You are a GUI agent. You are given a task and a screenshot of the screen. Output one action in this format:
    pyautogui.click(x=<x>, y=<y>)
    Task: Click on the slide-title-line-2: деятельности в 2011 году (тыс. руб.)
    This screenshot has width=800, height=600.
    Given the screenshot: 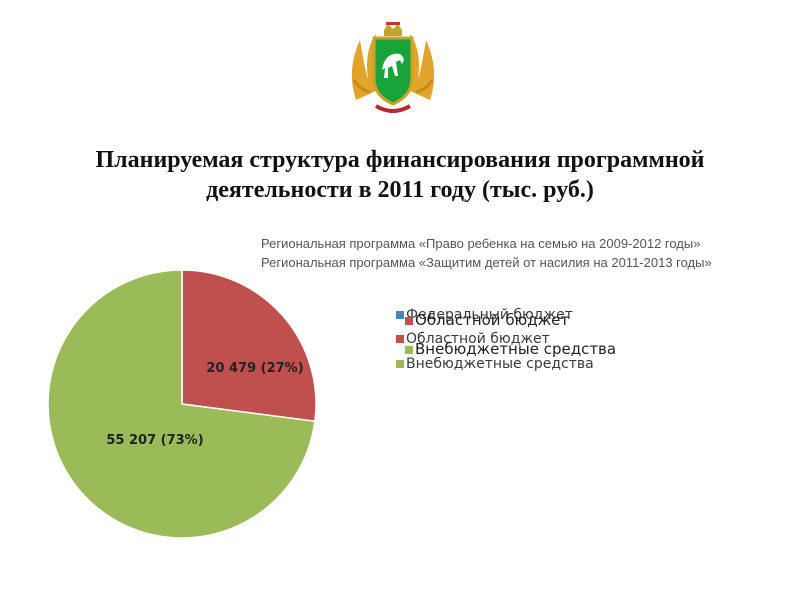 What is the action you would take?
    pyautogui.click(x=400, y=190)
    